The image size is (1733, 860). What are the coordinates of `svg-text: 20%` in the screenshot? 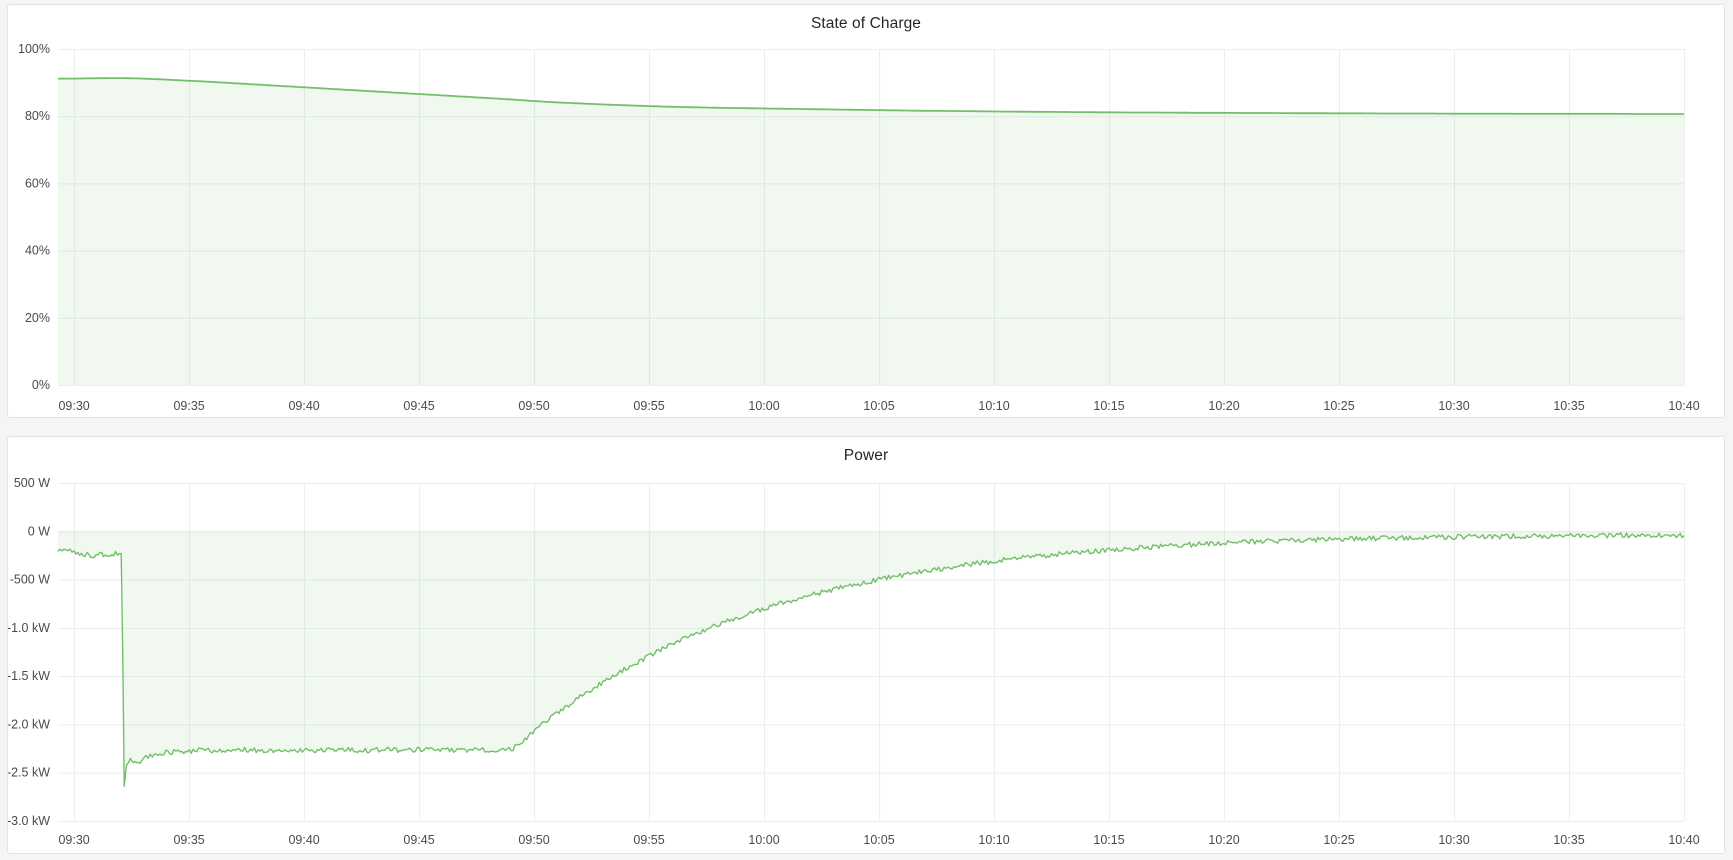 It's located at (37, 318).